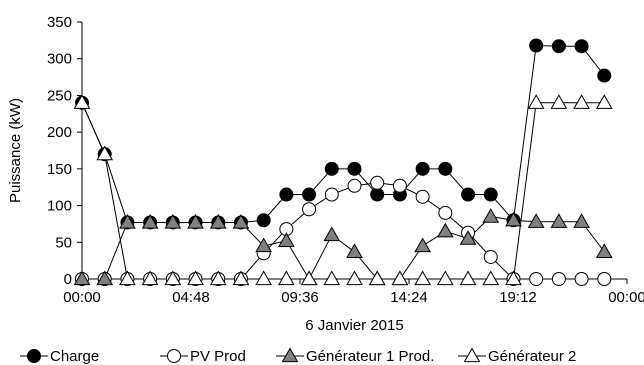 This screenshot has width=644, height=365. I want to click on x-axis-title: 6 Janvier 2015, so click(354, 325).